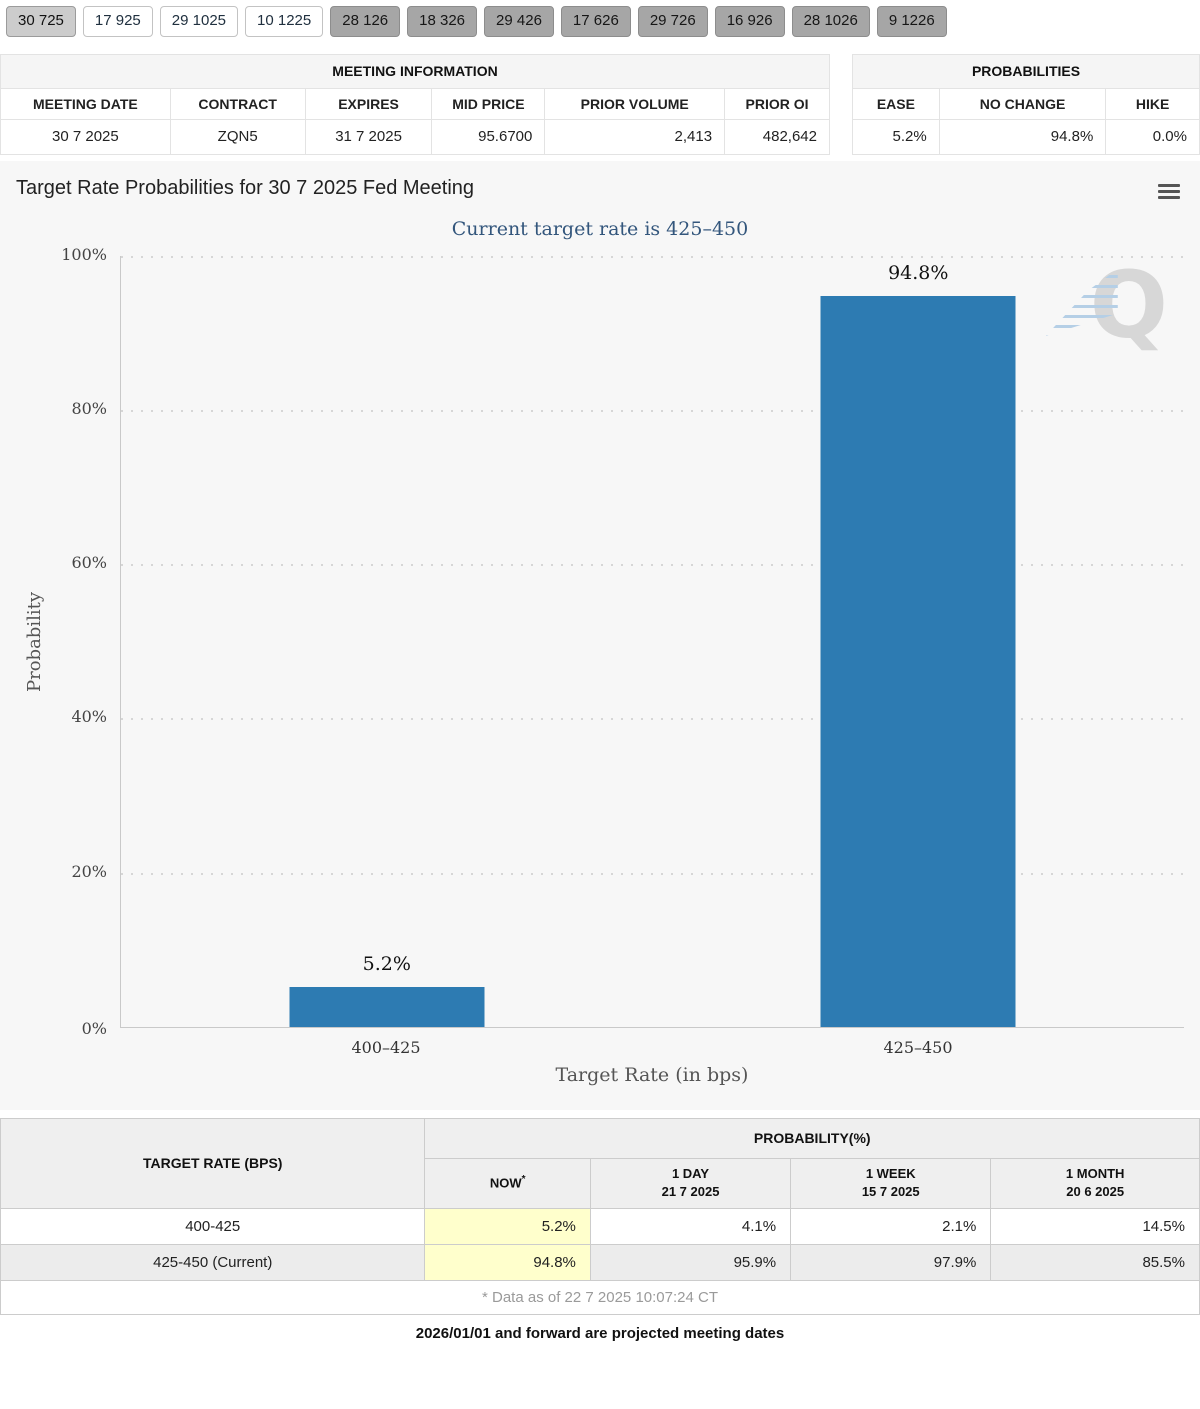  What do you see at coordinates (94, 1028) in the screenshot?
I see `y-tick-0: 0%` at bounding box center [94, 1028].